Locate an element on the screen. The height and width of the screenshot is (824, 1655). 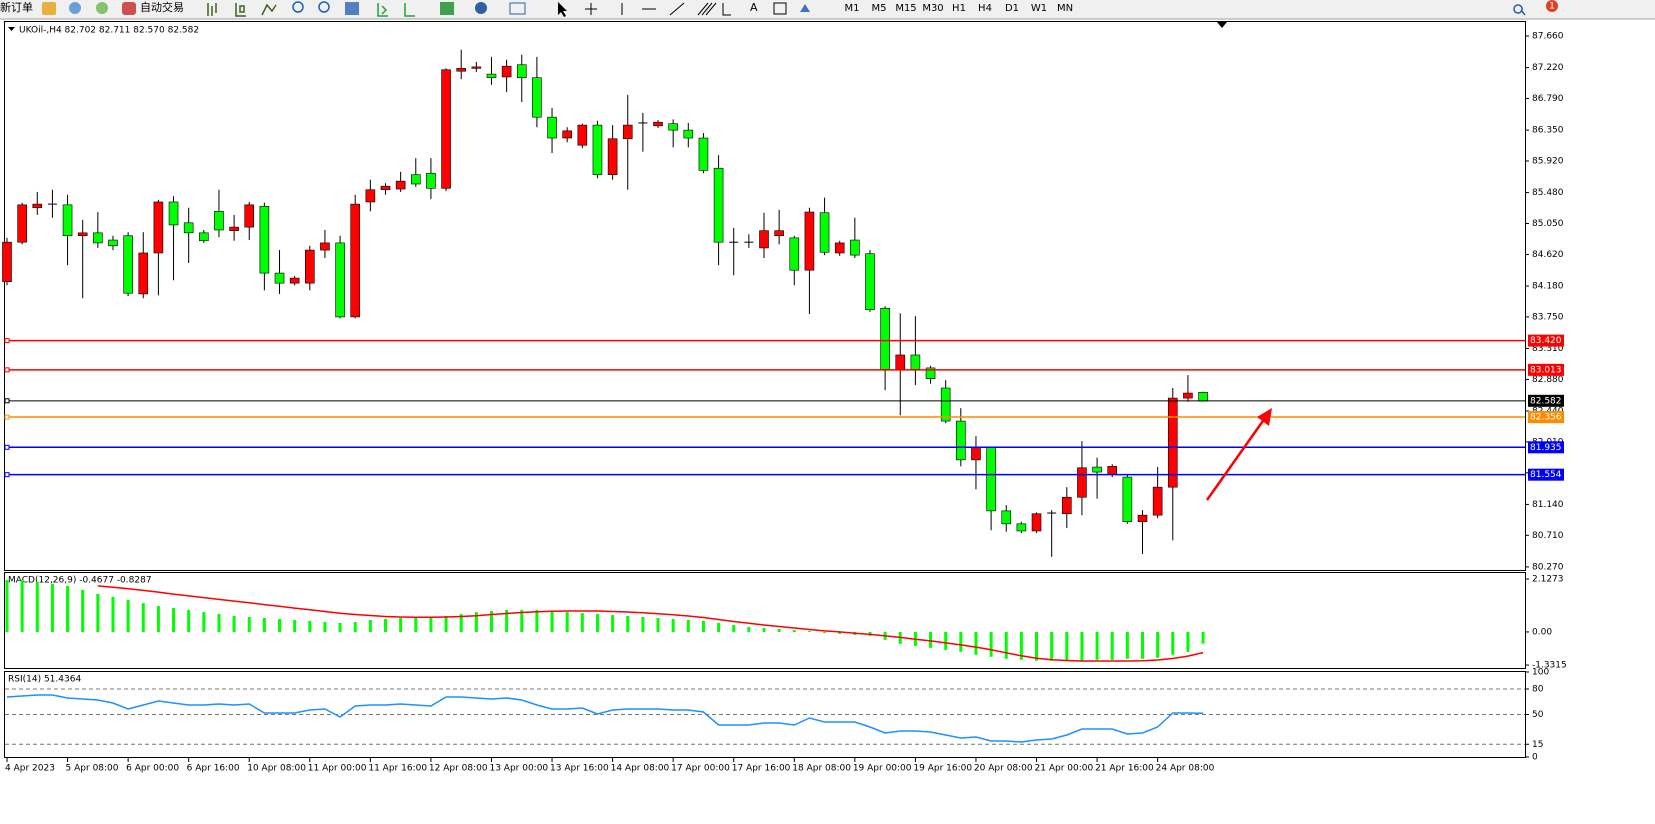
level-label: 83.013 is located at coordinates (1546, 370).